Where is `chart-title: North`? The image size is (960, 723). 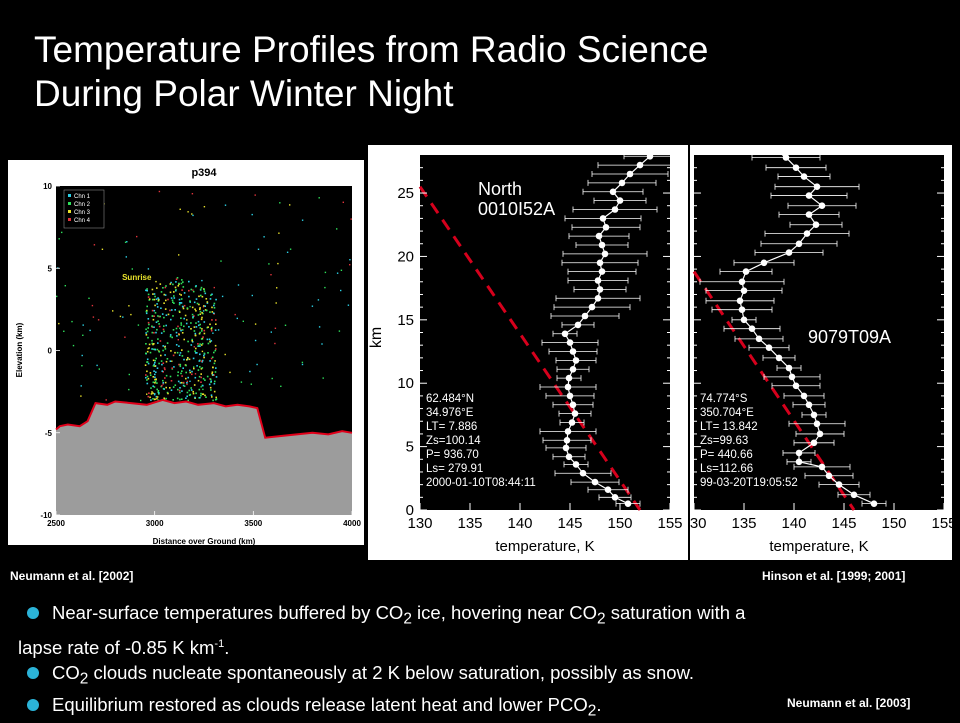 chart-title: North is located at coordinates (500, 189).